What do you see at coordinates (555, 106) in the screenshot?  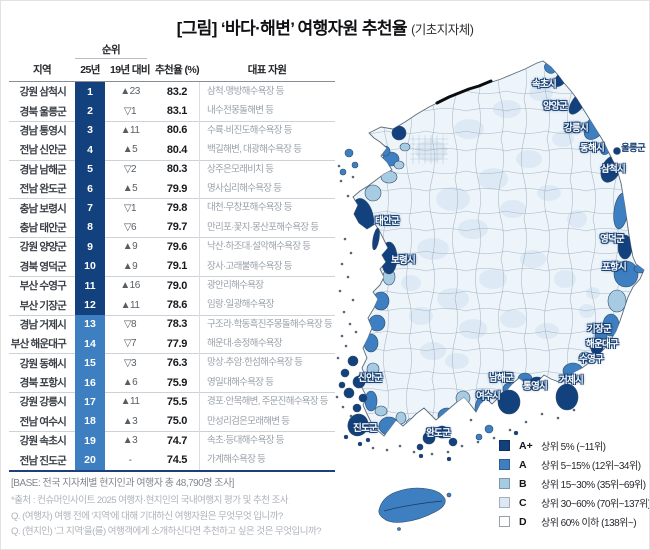 I see `map-label: 양양군` at bounding box center [555, 106].